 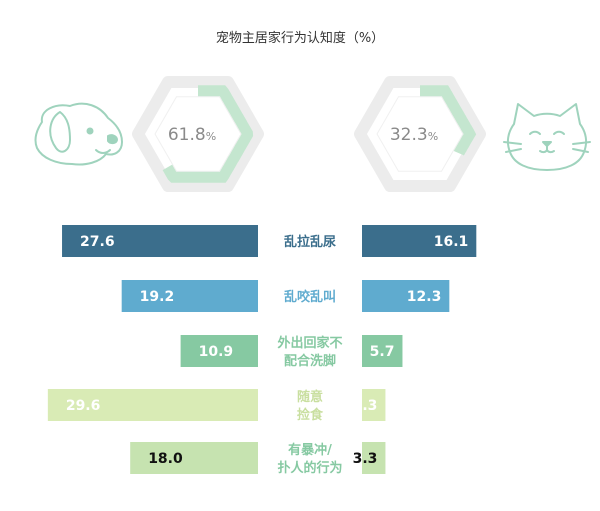 What do you see at coordinates (309, 134) in the screenshot?
I see `summary-gauges: 61.8% 32.3%` at bounding box center [309, 134].